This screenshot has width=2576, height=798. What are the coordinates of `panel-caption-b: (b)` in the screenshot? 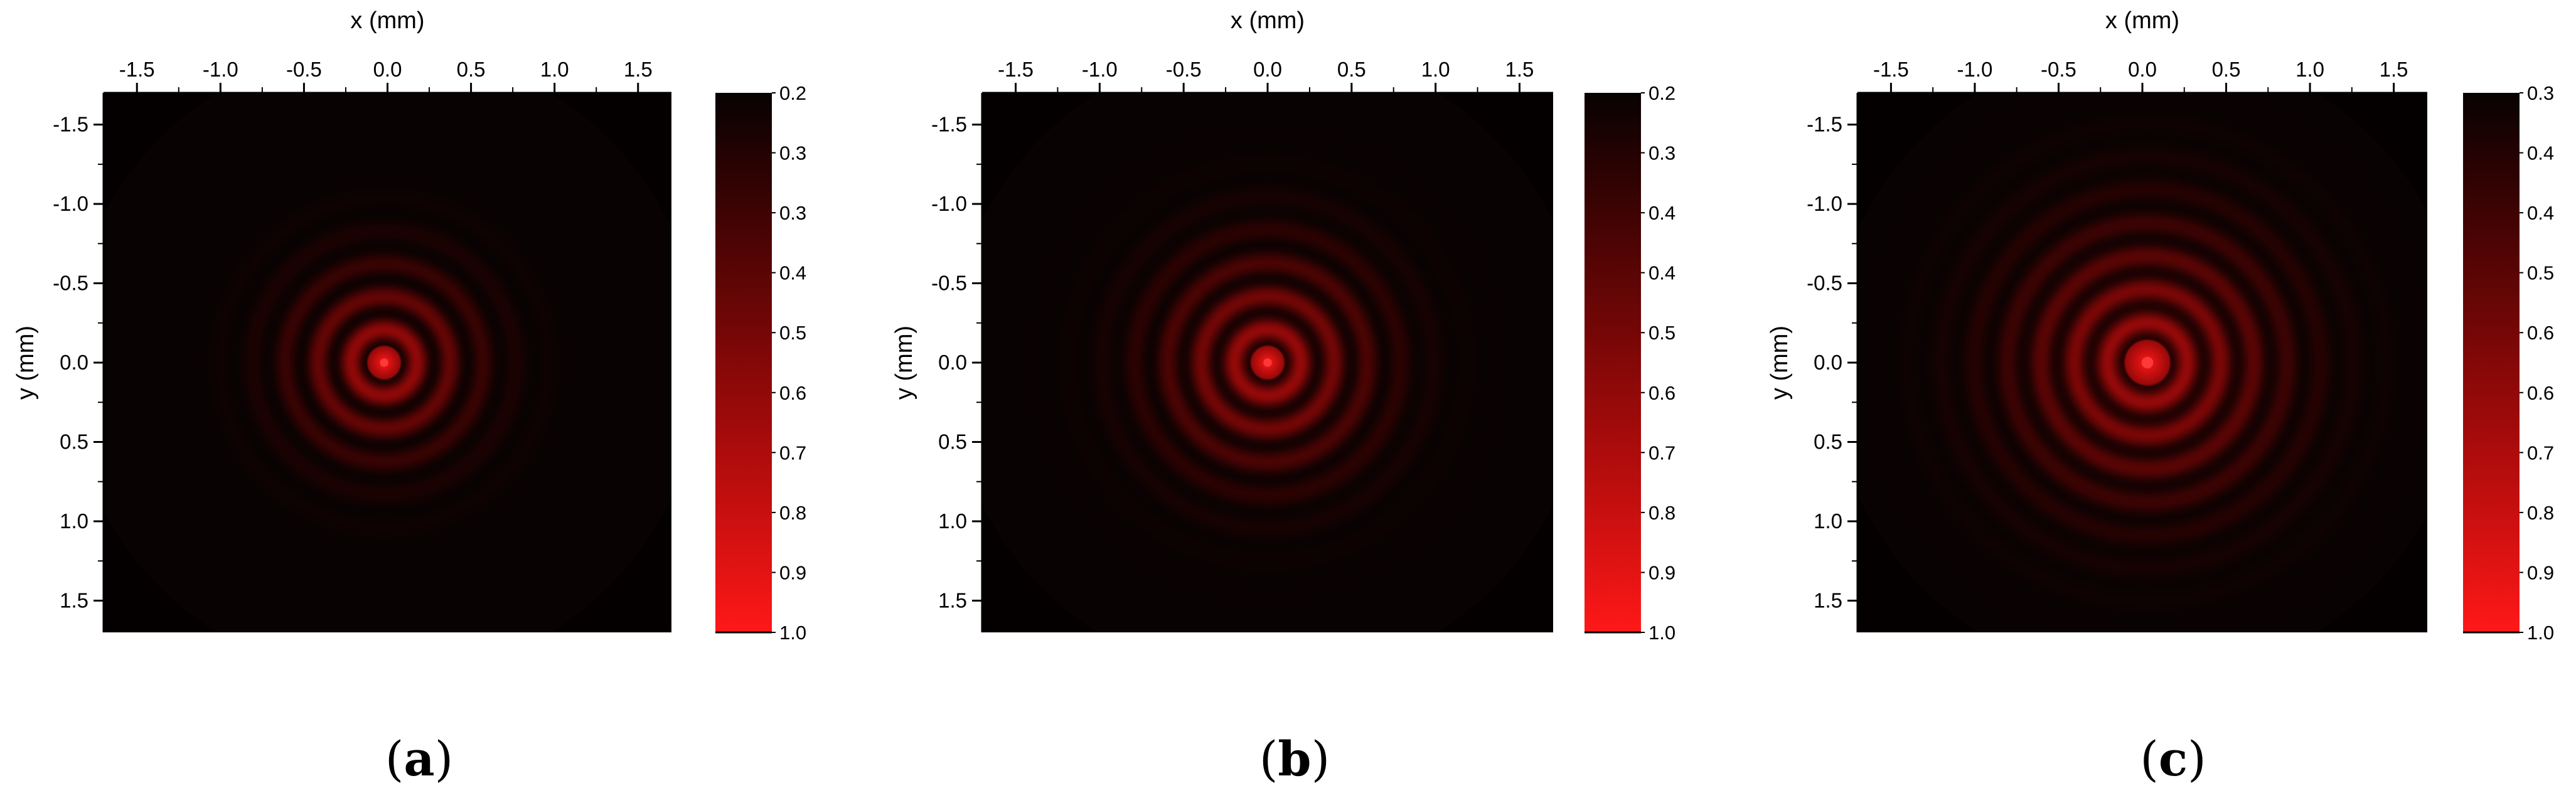 It's located at (1295, 759).